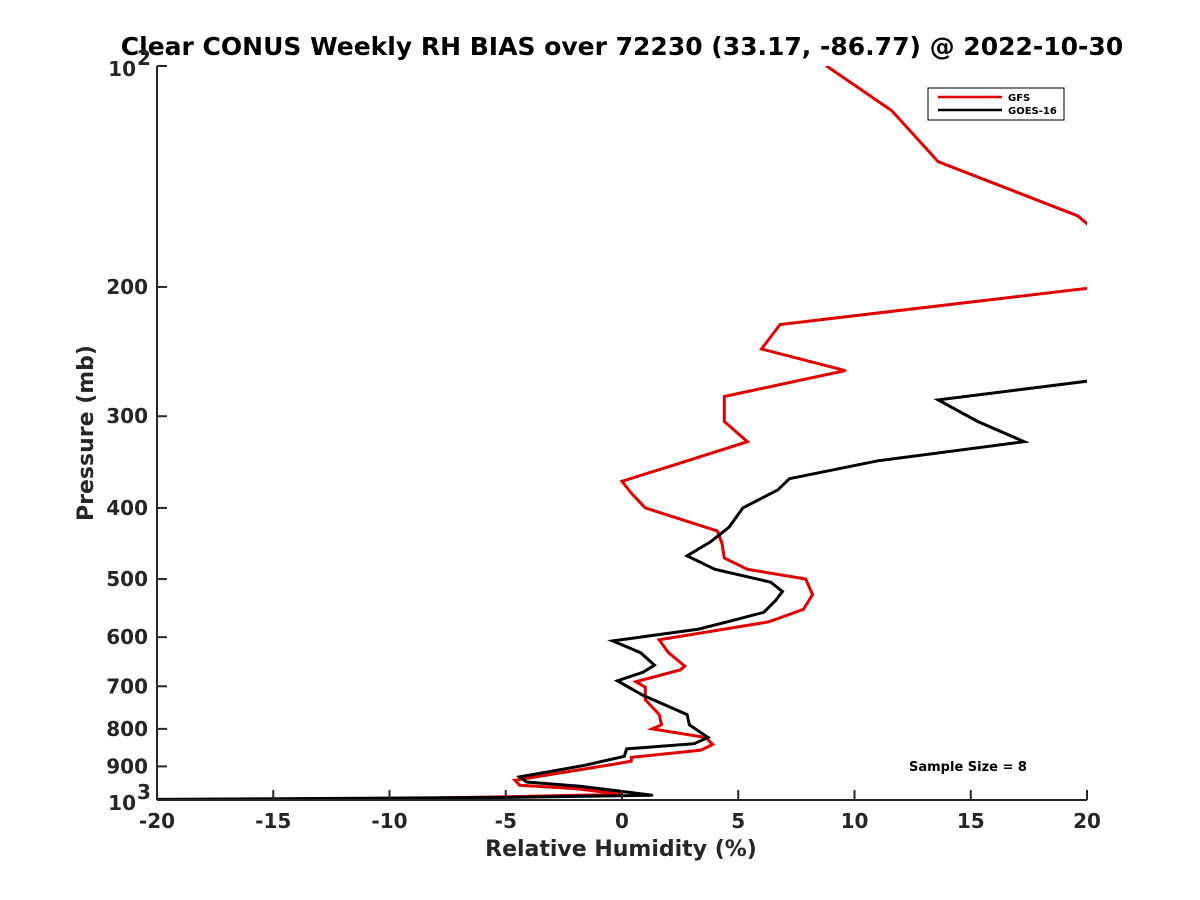  What do you see at coordinates (968, 767) in the screenshot?
I see `sample-size-annotation: Sample Size = 8` at bounding box center [968, 767].